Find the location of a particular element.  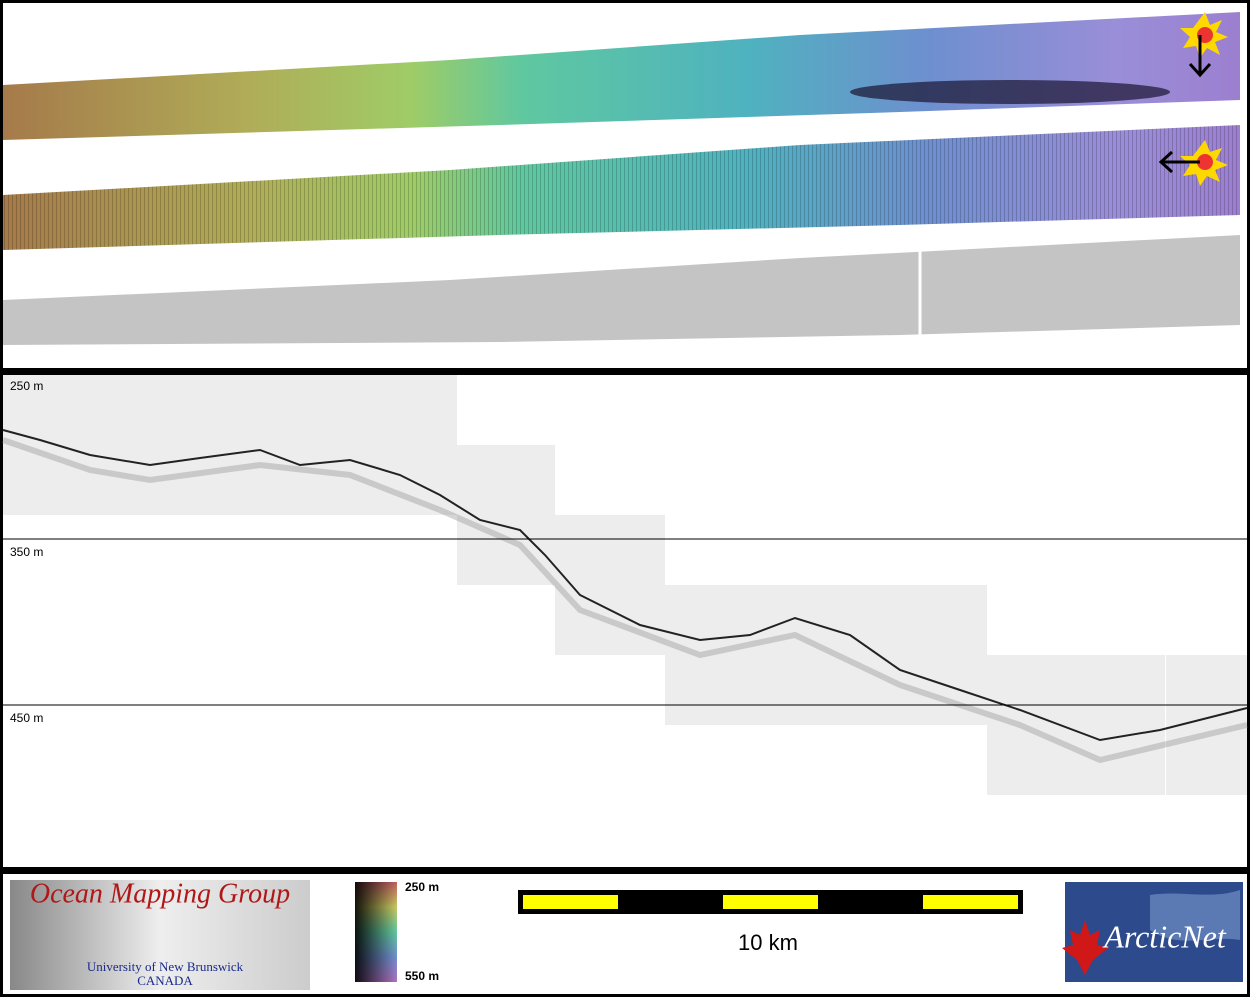

omg-logo is located at coordinates (160, 935).